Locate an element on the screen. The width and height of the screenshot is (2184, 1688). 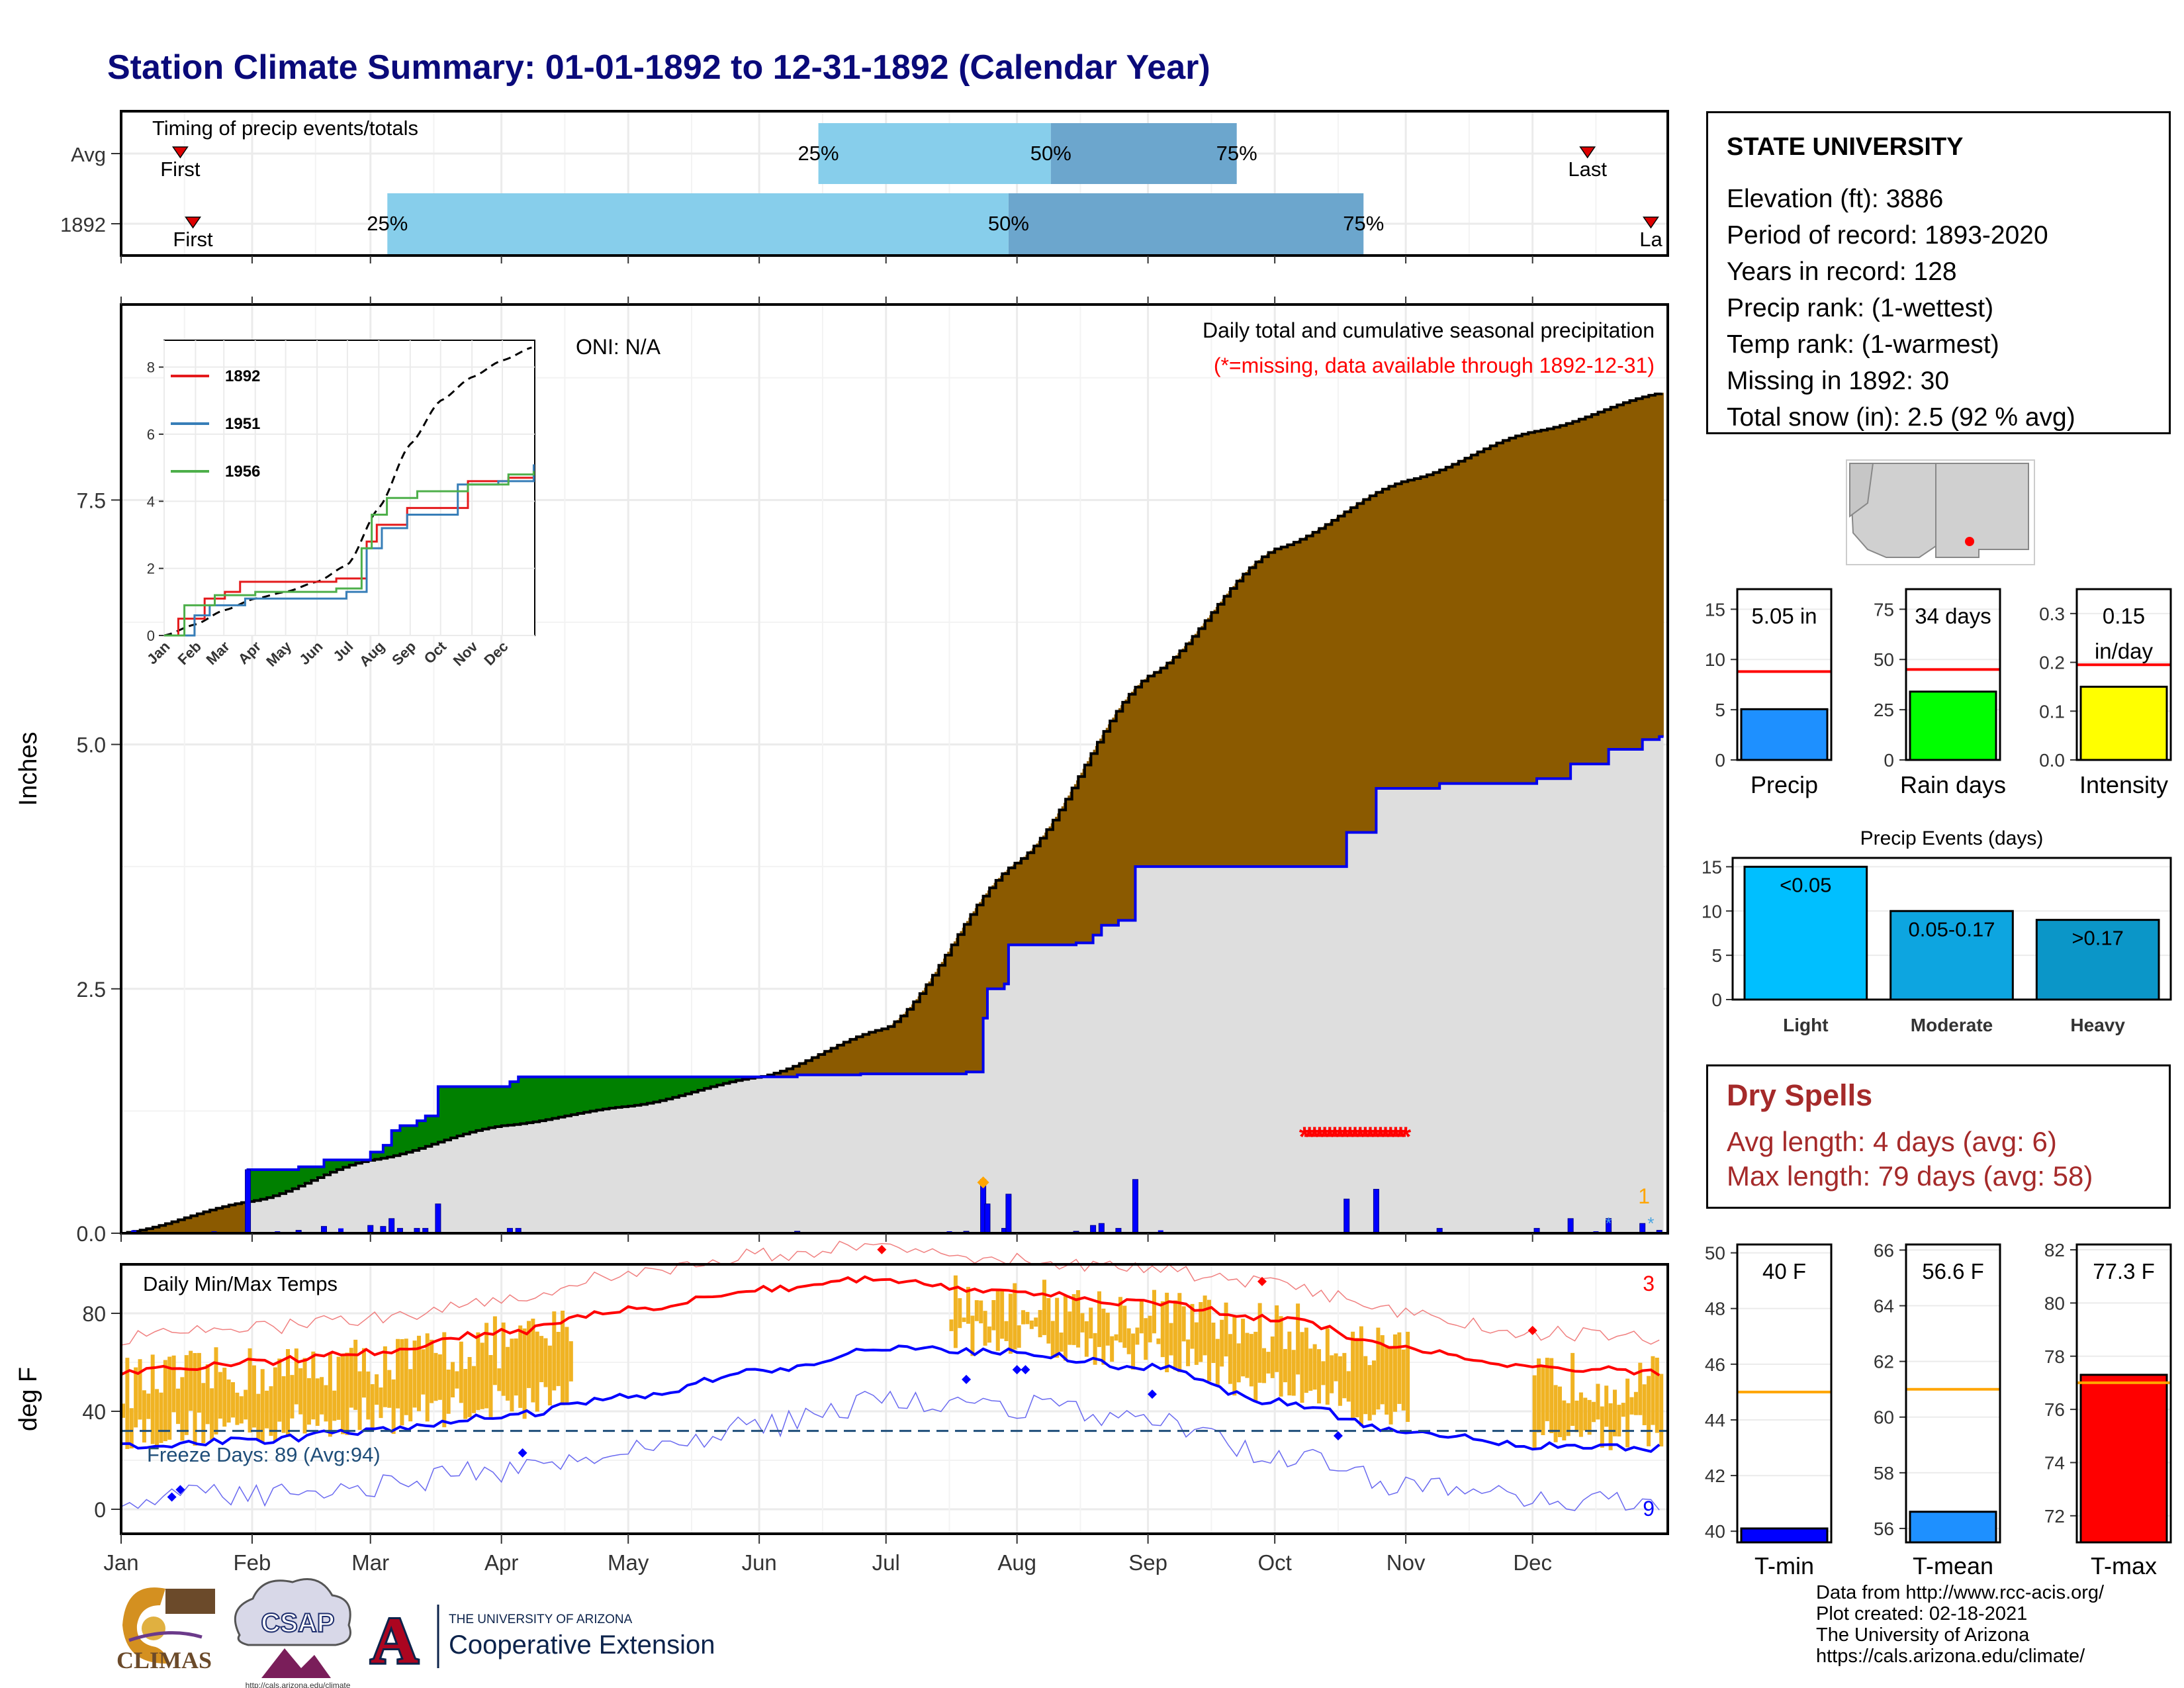
dry-spell-marker: * is located at coordinates (1406, 1136).